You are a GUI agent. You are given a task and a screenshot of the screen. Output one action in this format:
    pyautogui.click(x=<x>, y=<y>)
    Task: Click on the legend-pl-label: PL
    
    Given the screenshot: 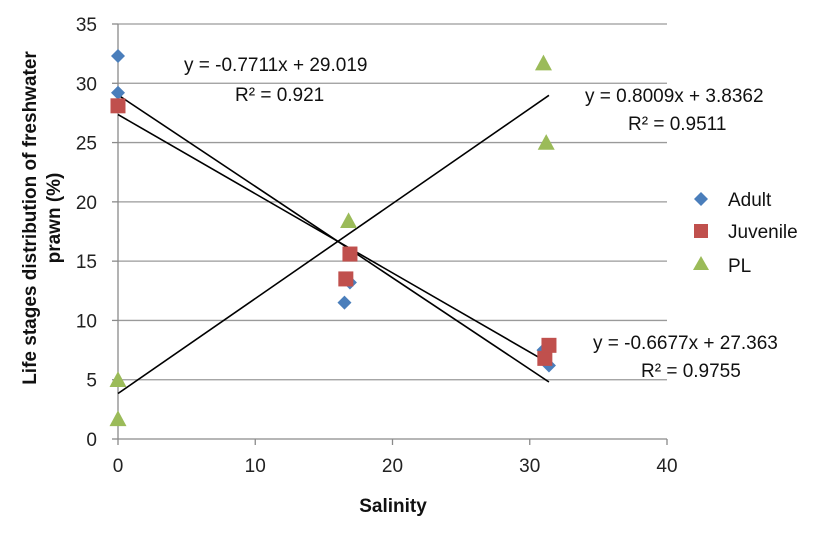 What is the action you would take?
    pyautogui.click(x=739, y=266)
    